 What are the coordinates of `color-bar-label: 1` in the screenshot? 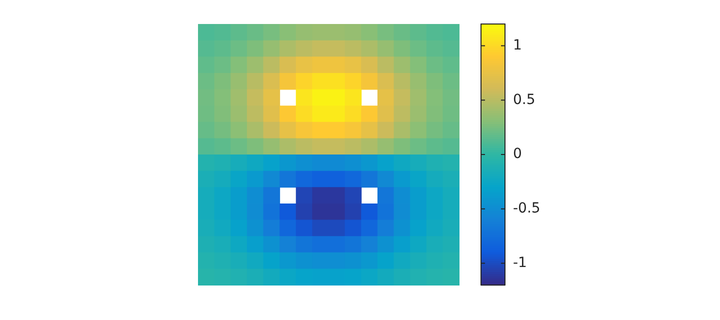 It's located at (517, 45).